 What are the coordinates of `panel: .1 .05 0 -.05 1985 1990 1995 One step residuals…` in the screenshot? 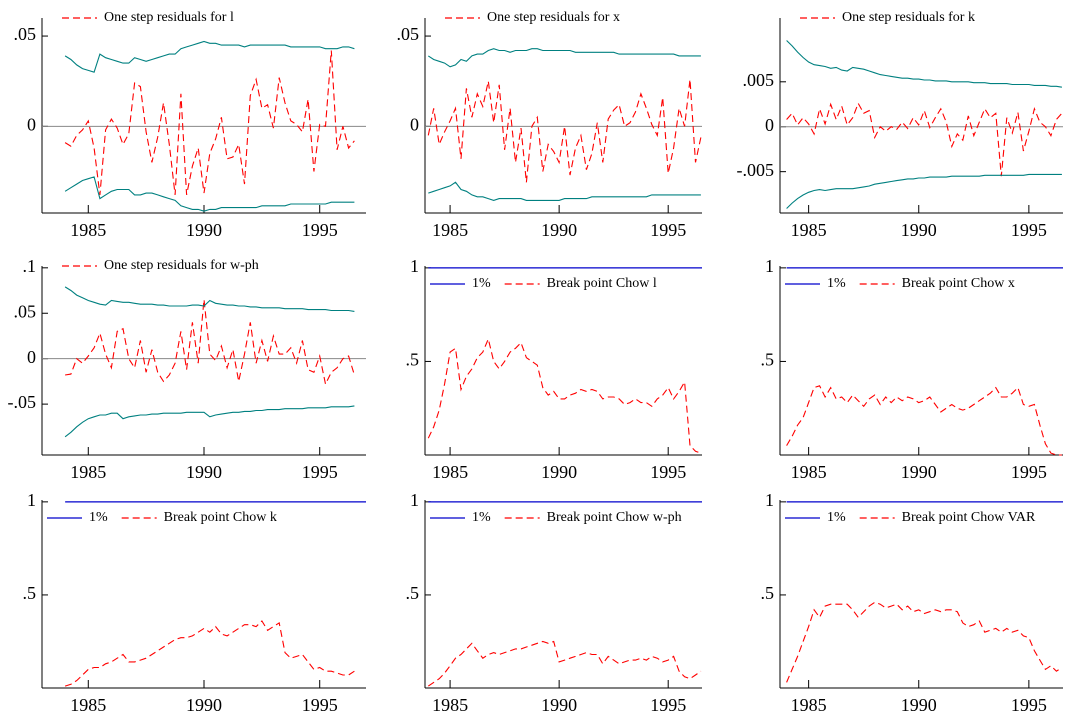 It's located at (187, 369).